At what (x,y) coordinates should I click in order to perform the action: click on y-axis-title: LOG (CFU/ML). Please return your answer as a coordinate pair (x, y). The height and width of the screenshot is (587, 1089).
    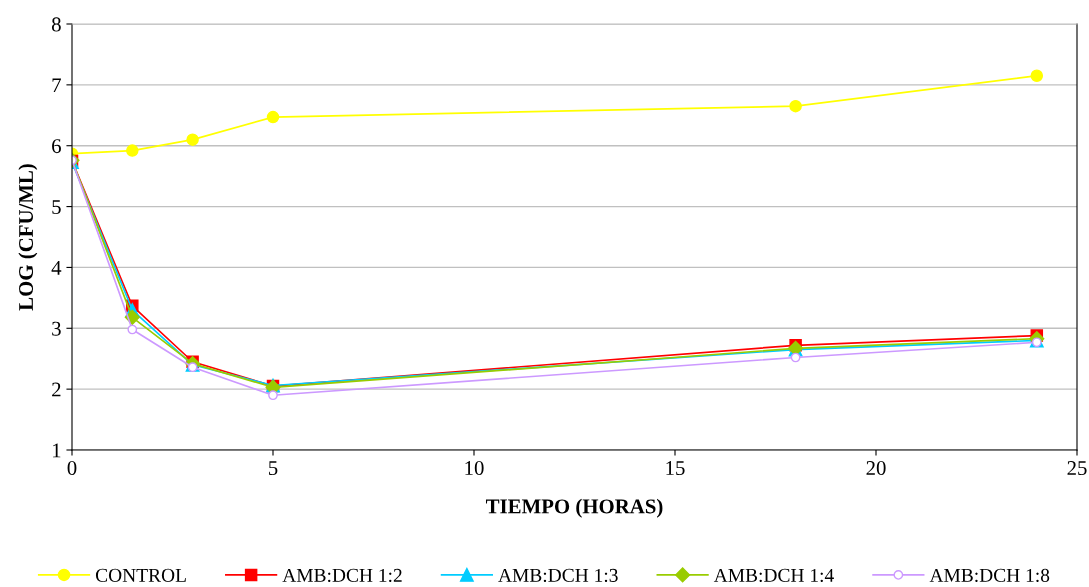
    Looking at the image, I should click on (28, 237).